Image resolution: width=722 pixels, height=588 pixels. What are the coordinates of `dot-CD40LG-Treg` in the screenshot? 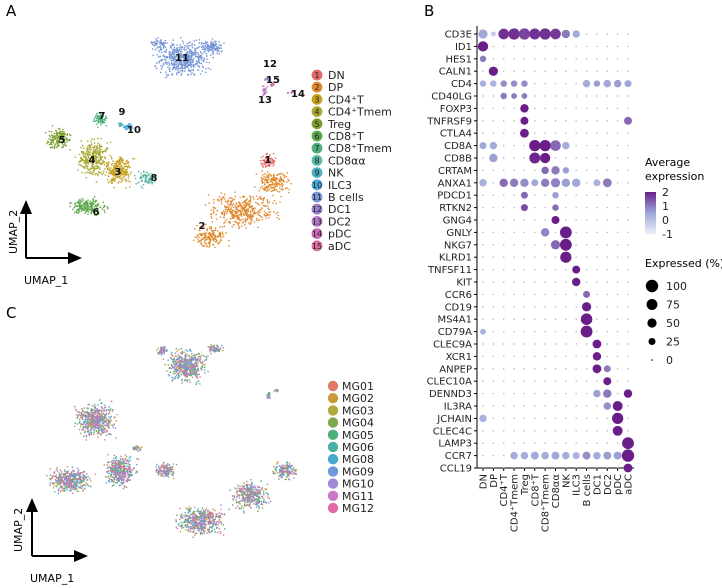 It's located at (524, 96).